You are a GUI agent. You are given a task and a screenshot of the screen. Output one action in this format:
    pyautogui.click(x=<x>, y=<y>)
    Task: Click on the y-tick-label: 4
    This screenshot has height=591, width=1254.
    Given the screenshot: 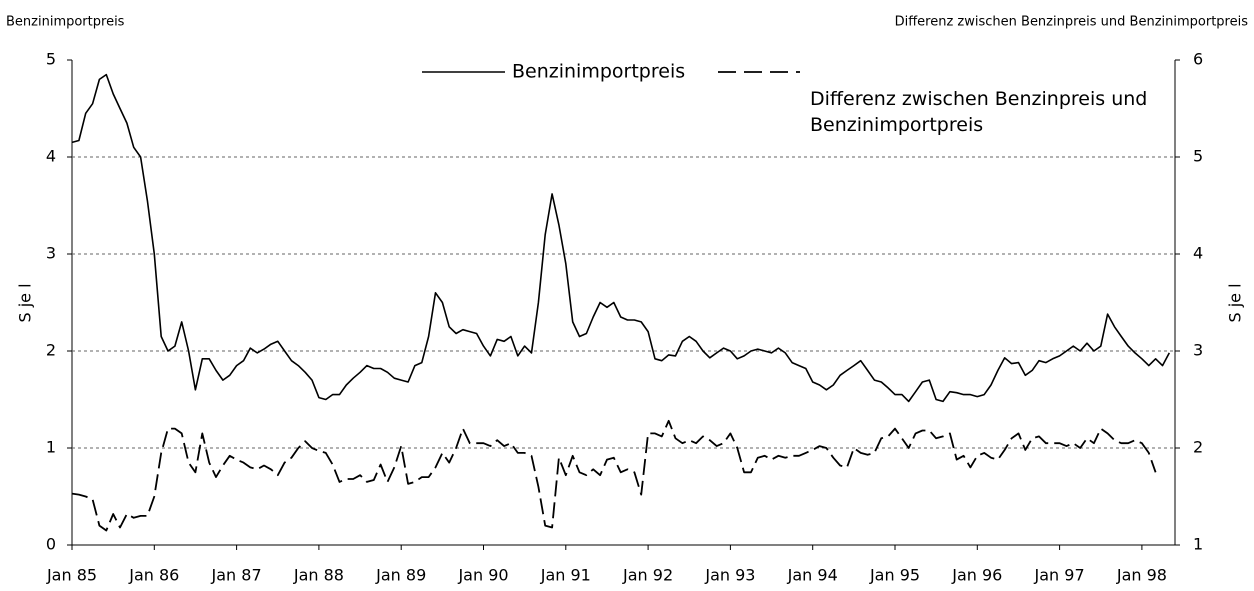 What is the action you would take?
    pyautogui.click(x=51, y=156)
    